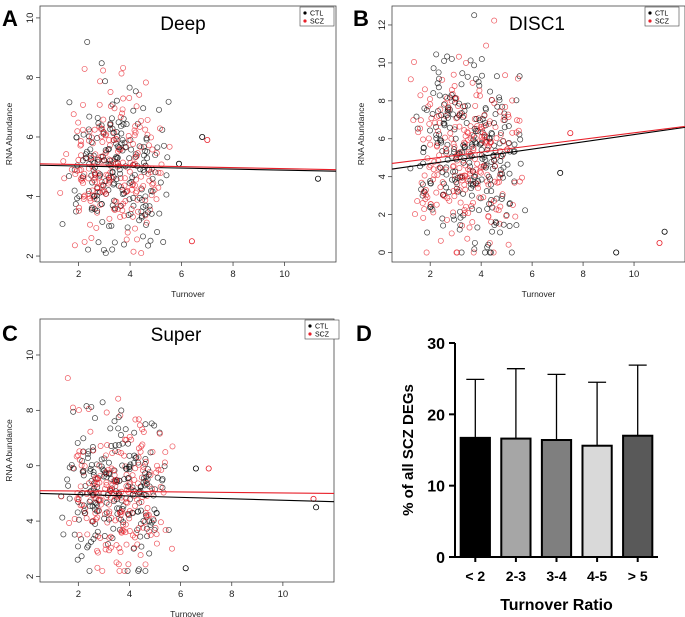 The height and width of the screenshot is (617, 685). What do you see at coordinates (382, 176) in the screenshot?
I see `y-tick-label: 4` at bounding box center [382, 176].